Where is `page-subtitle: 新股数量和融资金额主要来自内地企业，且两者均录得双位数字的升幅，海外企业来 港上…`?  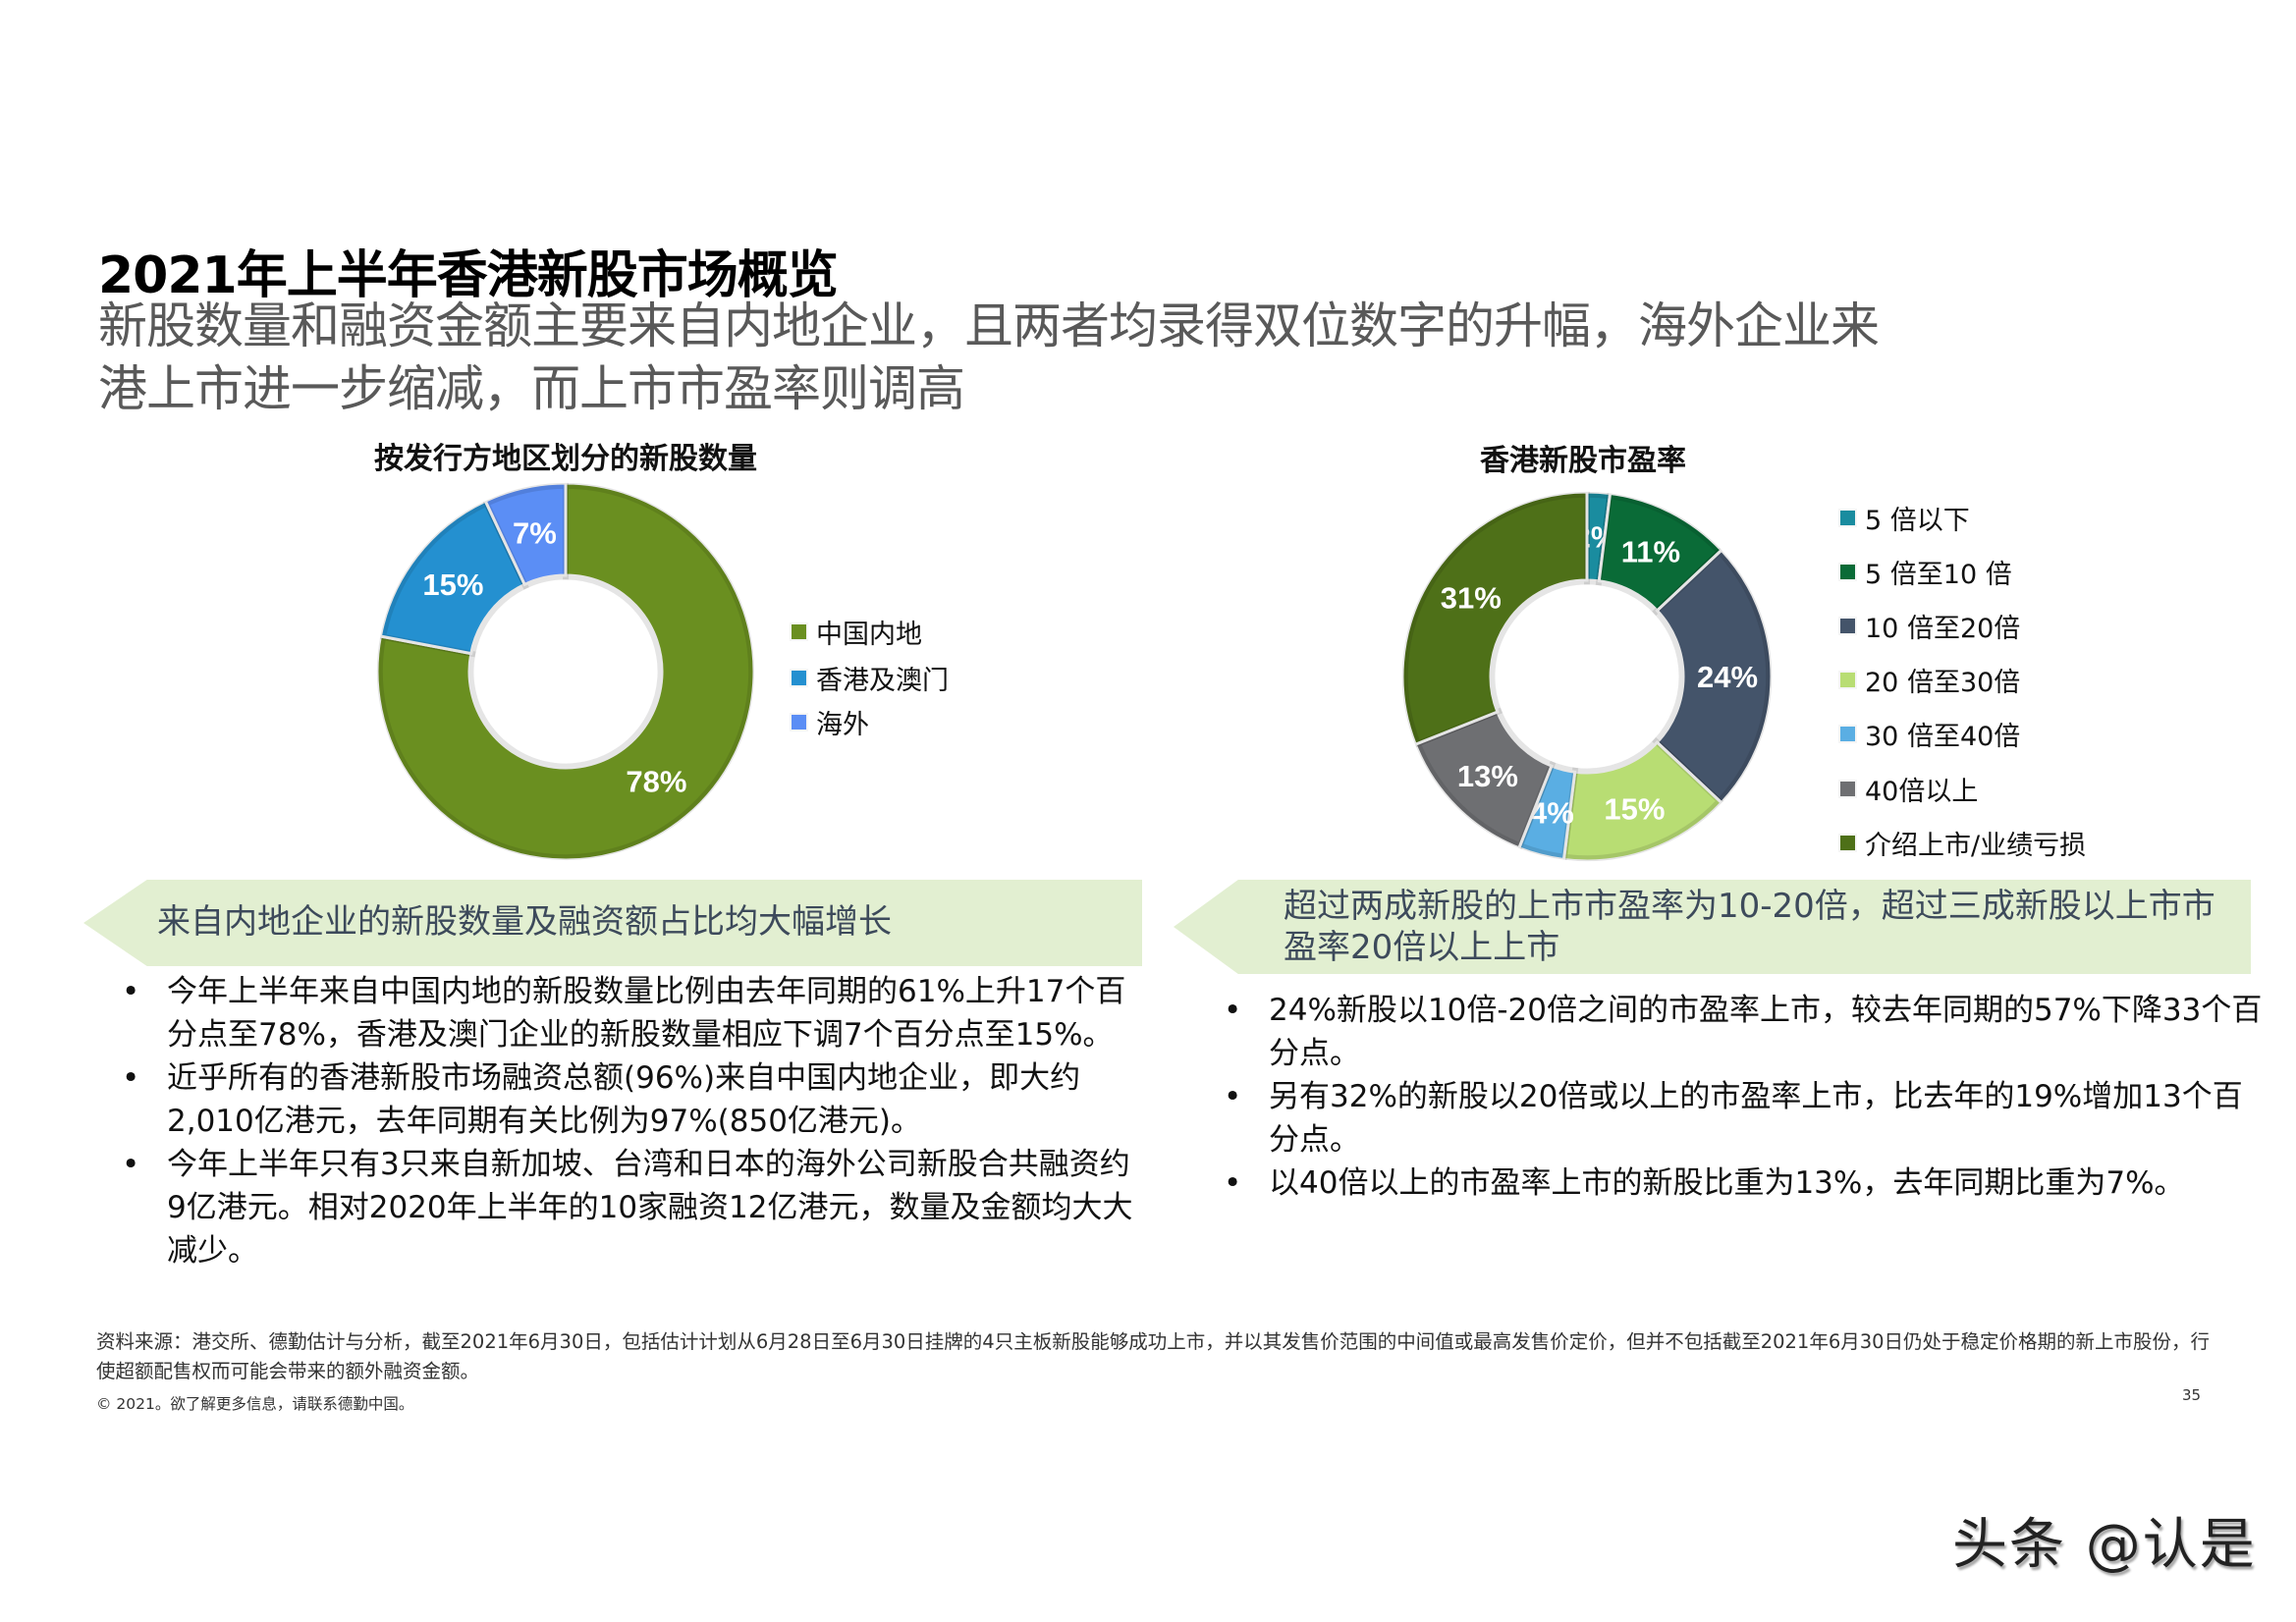 page-subtitle: 新股数量和融资金额主要来自内地企业，且两者均录得双位数字的升幅，海外企业来 港上… is located at coordinates (1178, 357).